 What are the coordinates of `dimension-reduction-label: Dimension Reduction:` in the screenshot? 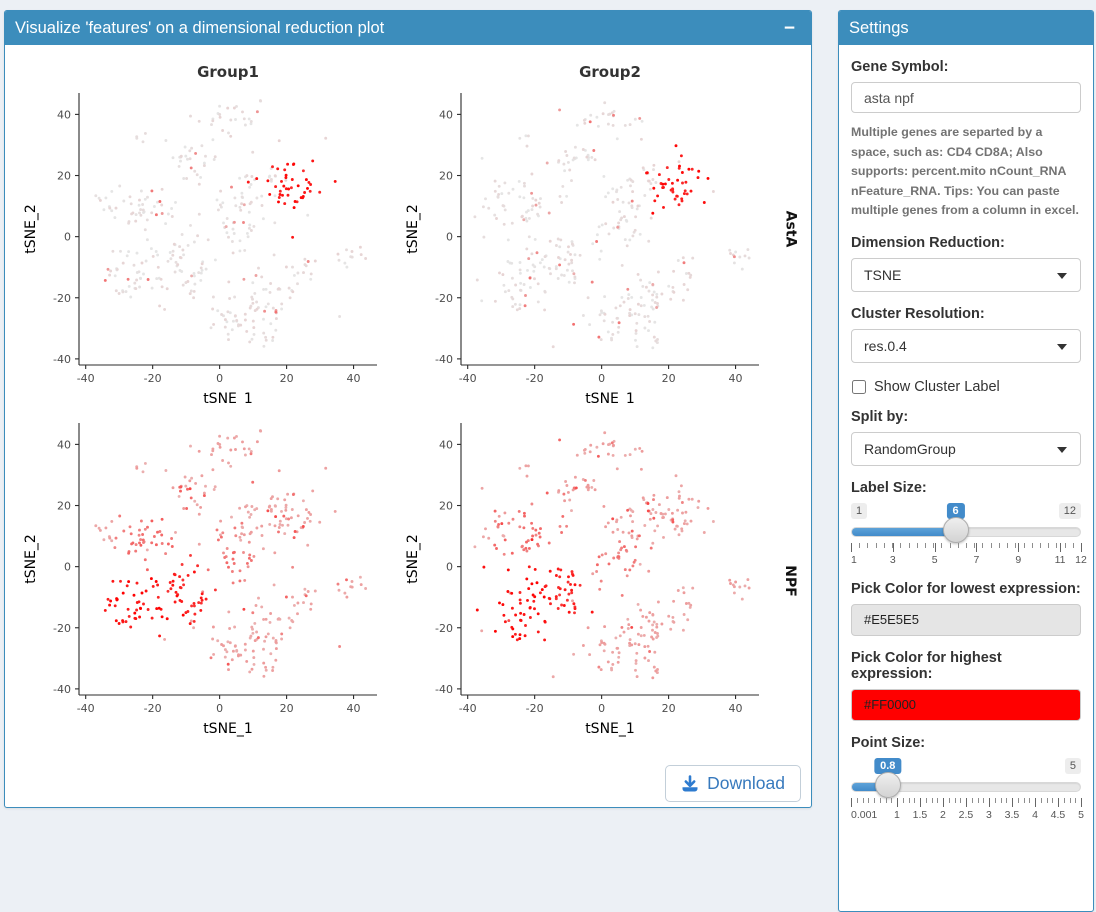 It's located at (928, 242).